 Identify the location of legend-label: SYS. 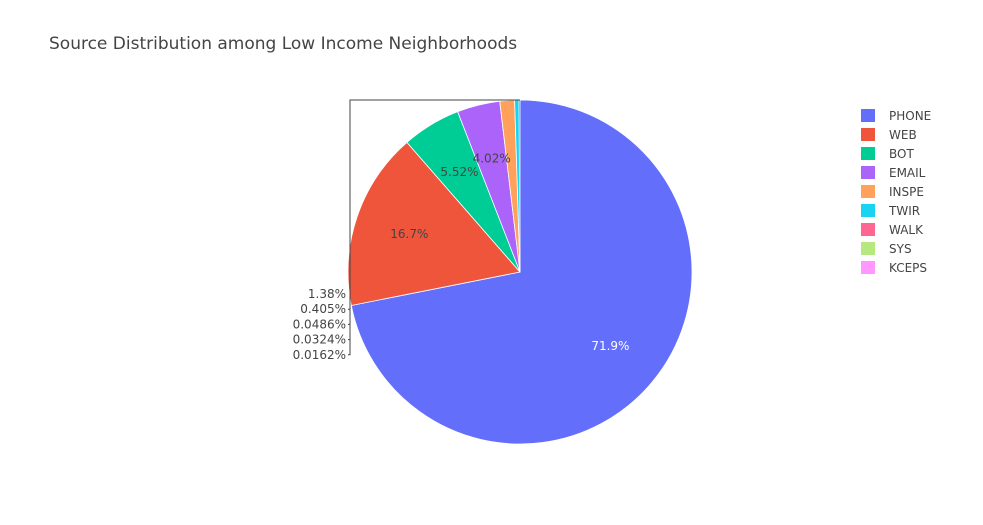
(900, 248).